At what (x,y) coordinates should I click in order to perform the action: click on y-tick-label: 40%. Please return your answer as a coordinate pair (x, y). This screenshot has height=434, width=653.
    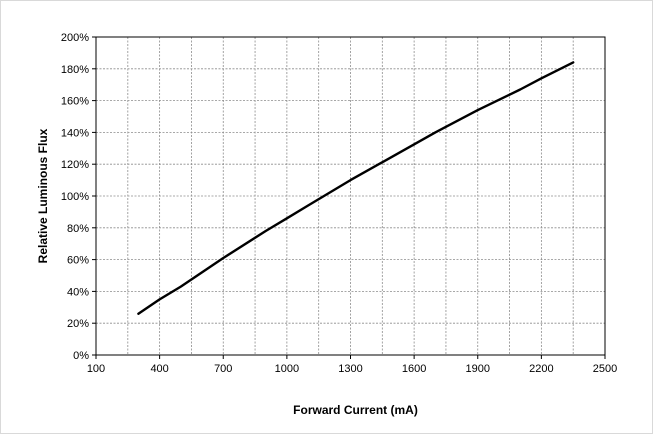
    Looking at the image, I should click on (78, 292).